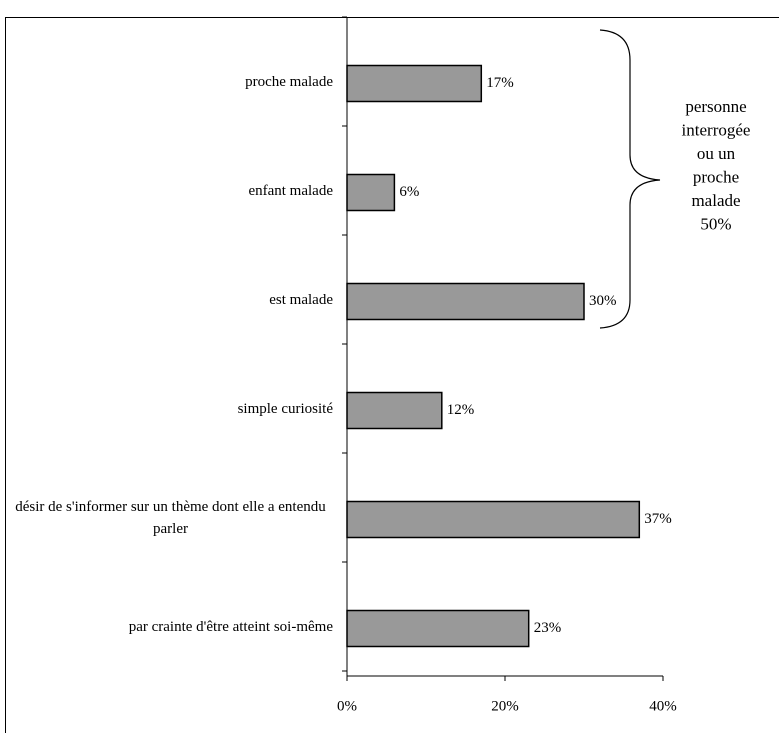 This screenshot has width=779, height=733. What do you see at coordinates (630, 179) in the screenshot?
I see `brace` at bounding box center [630, 179].